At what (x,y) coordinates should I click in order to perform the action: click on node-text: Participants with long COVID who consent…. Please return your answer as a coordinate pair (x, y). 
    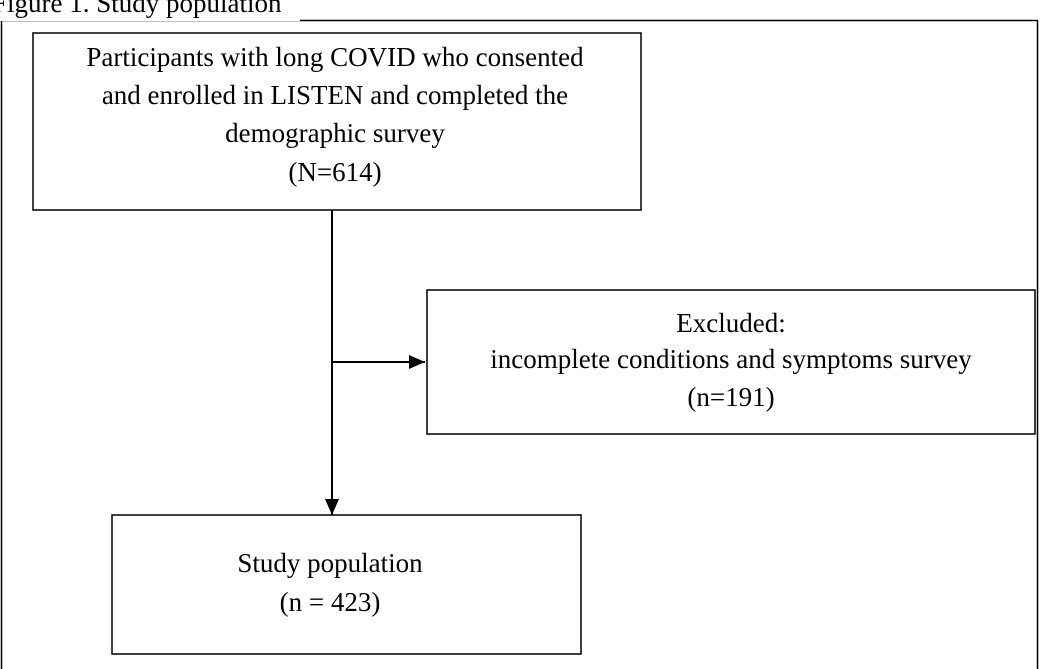
    Looking at the image, I should click on (335, 57).